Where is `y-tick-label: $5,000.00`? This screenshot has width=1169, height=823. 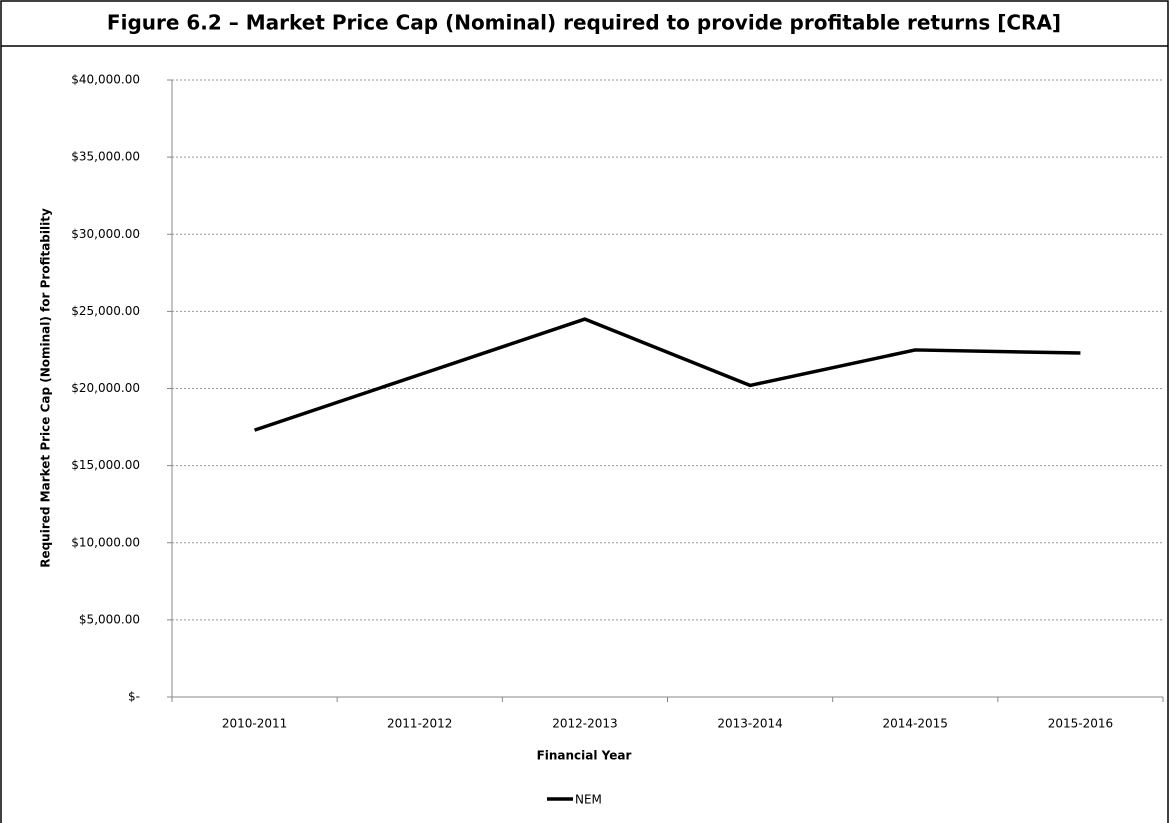
y-tick-label: $5,000.00 is located at coordinates (109, 619).